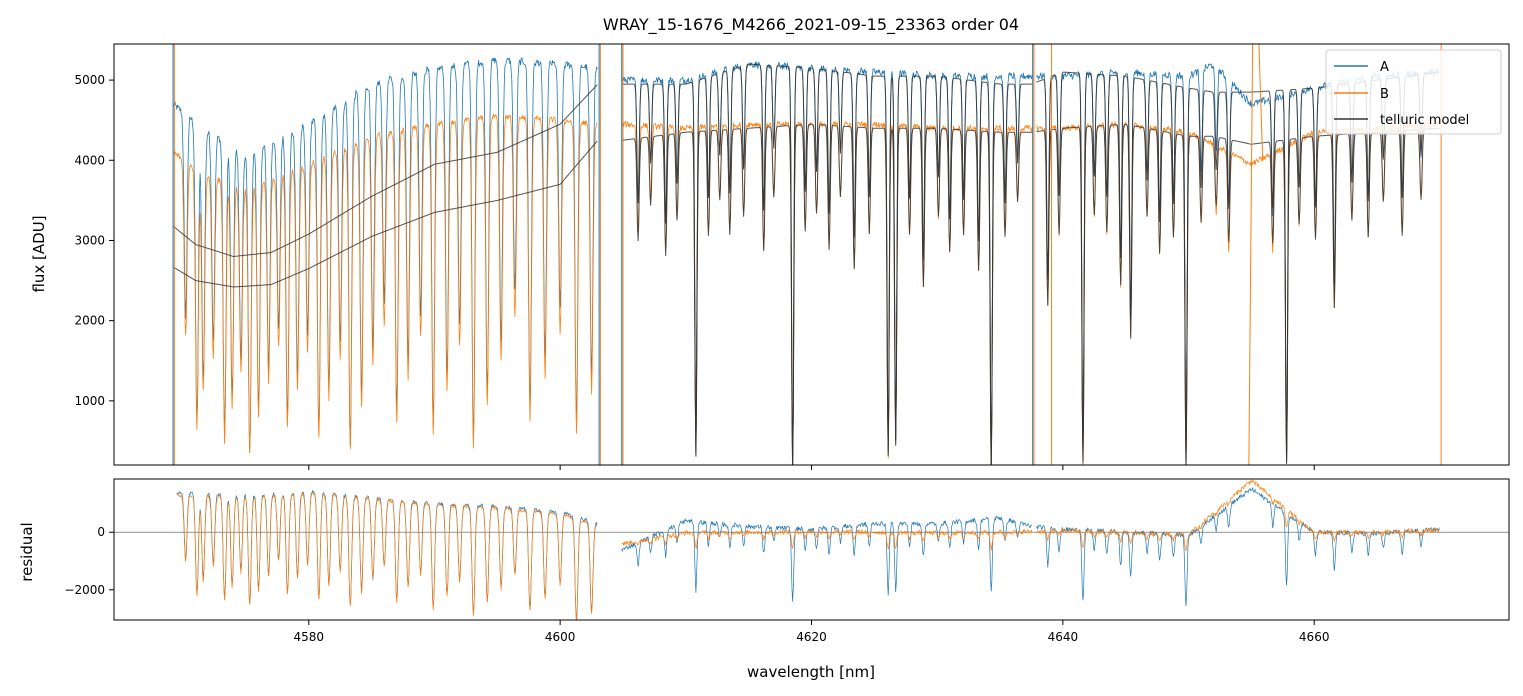  I want to click on flux-y-tick-label-3000: 3000, so click(89, 240).